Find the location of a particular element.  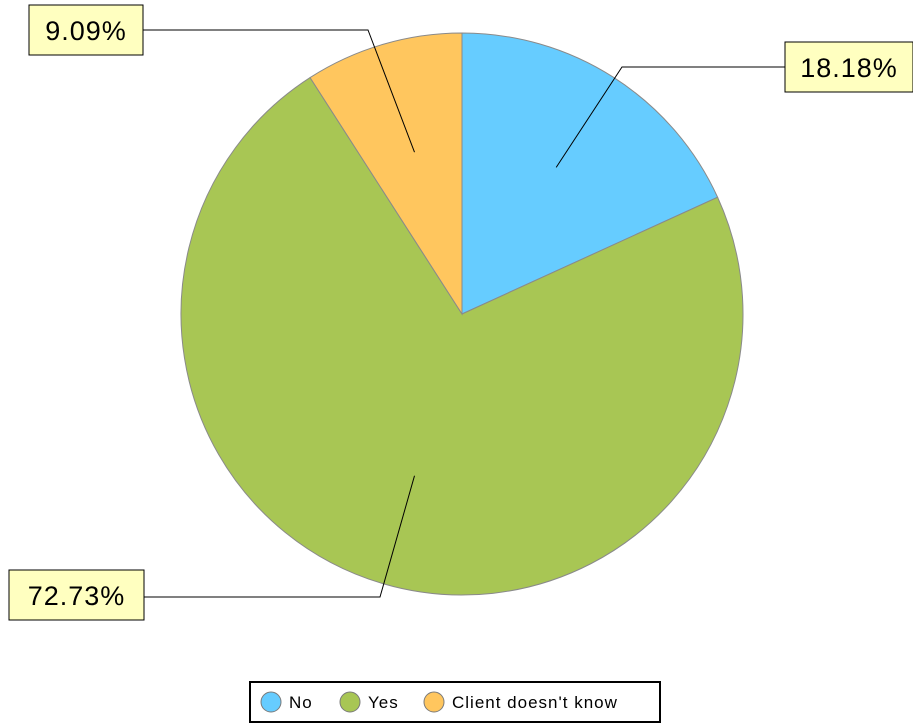

legend-entry-client-doesn-t-know: Client doesn't know is located at coordinates (535, 702).